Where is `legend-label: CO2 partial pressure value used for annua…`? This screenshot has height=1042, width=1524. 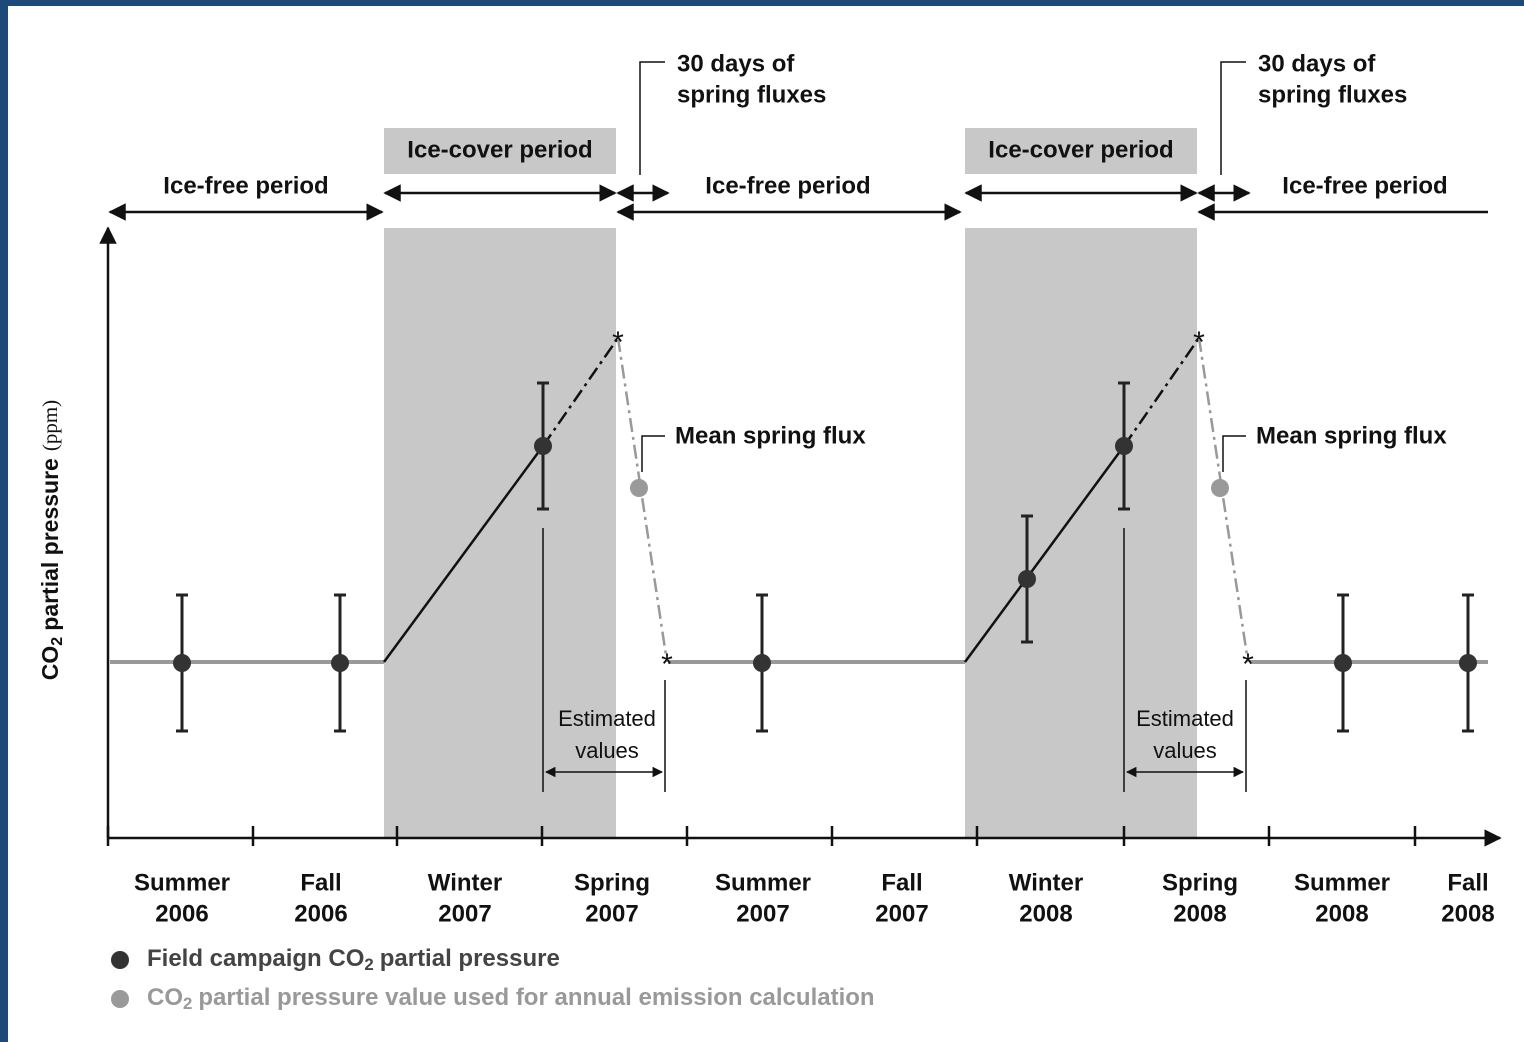 legend-label: CO2 partial pressure value used for annua… is located at coordinates (511, 998).